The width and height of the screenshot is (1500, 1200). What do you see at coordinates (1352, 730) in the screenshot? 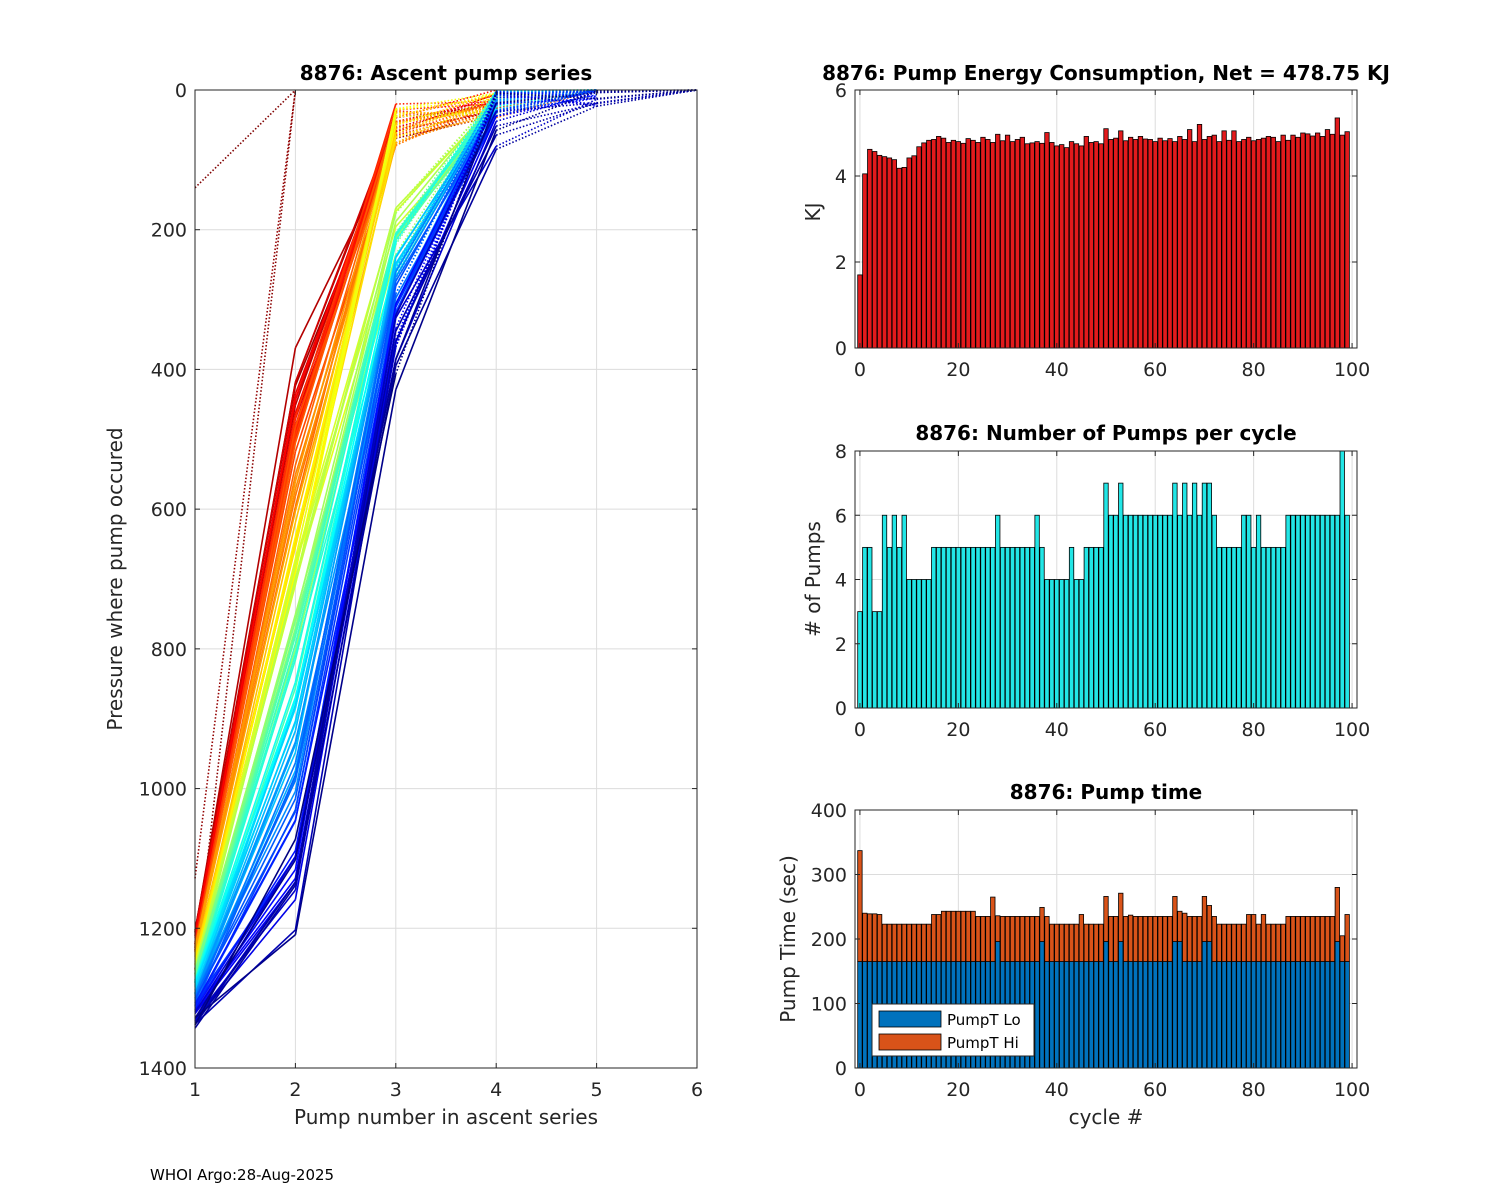
I see `x-tick-label: 100` at bounding box center [1352, 730].